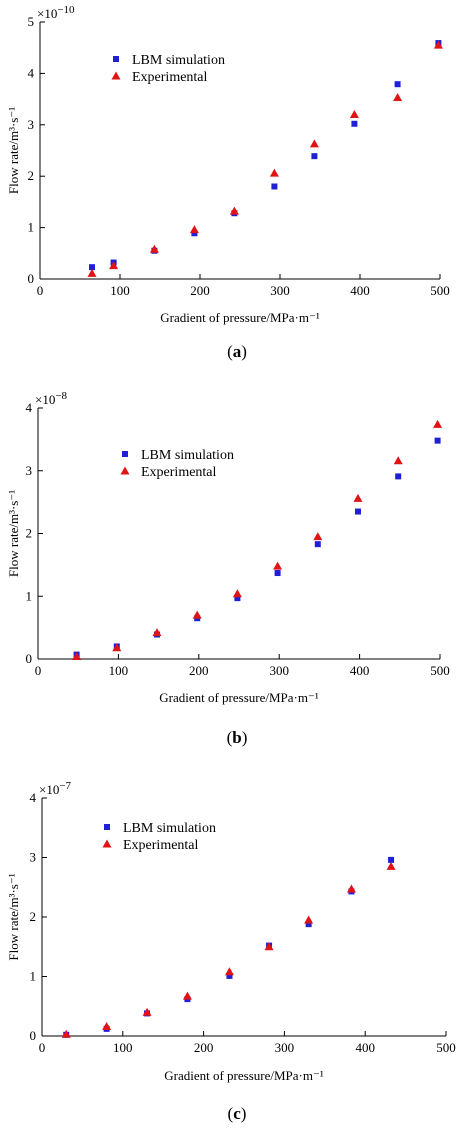 The image size is (474, 1134). Describe the element at coordinates (61, 396) in the screenshot. I see `multiplier-exponent: −8` at that location.